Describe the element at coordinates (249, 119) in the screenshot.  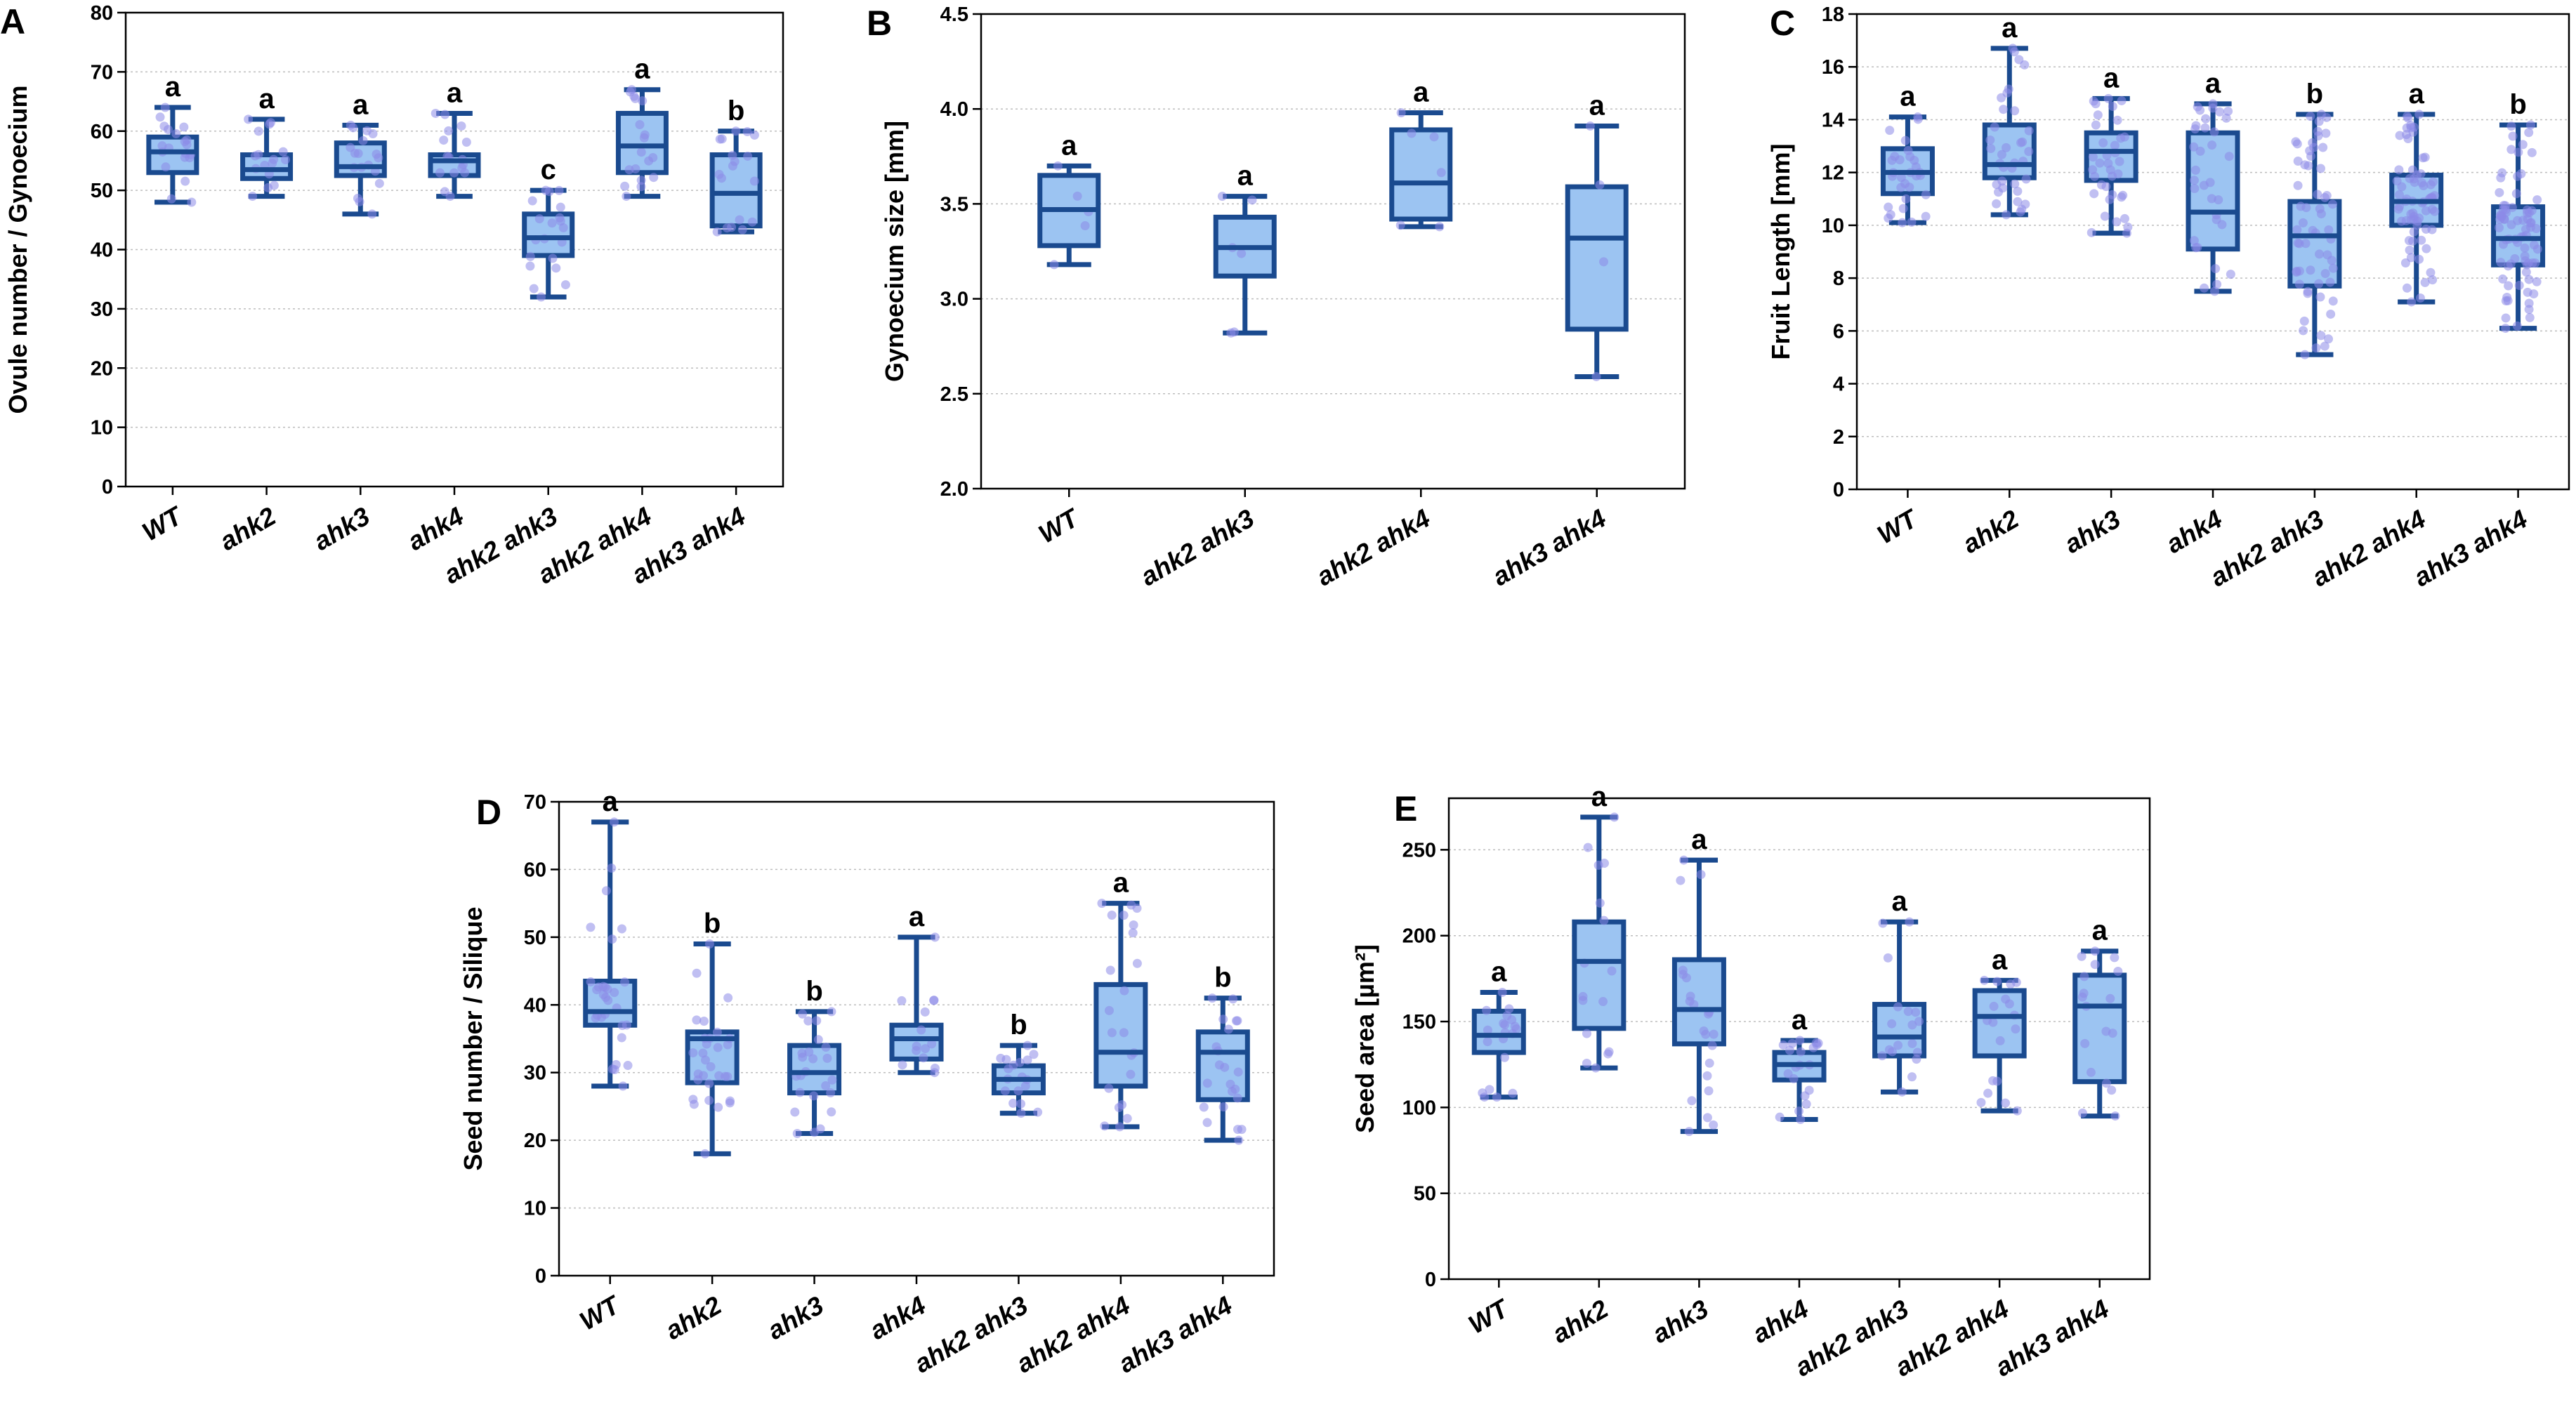
I see `panel-a-point-ahk2` at that location.